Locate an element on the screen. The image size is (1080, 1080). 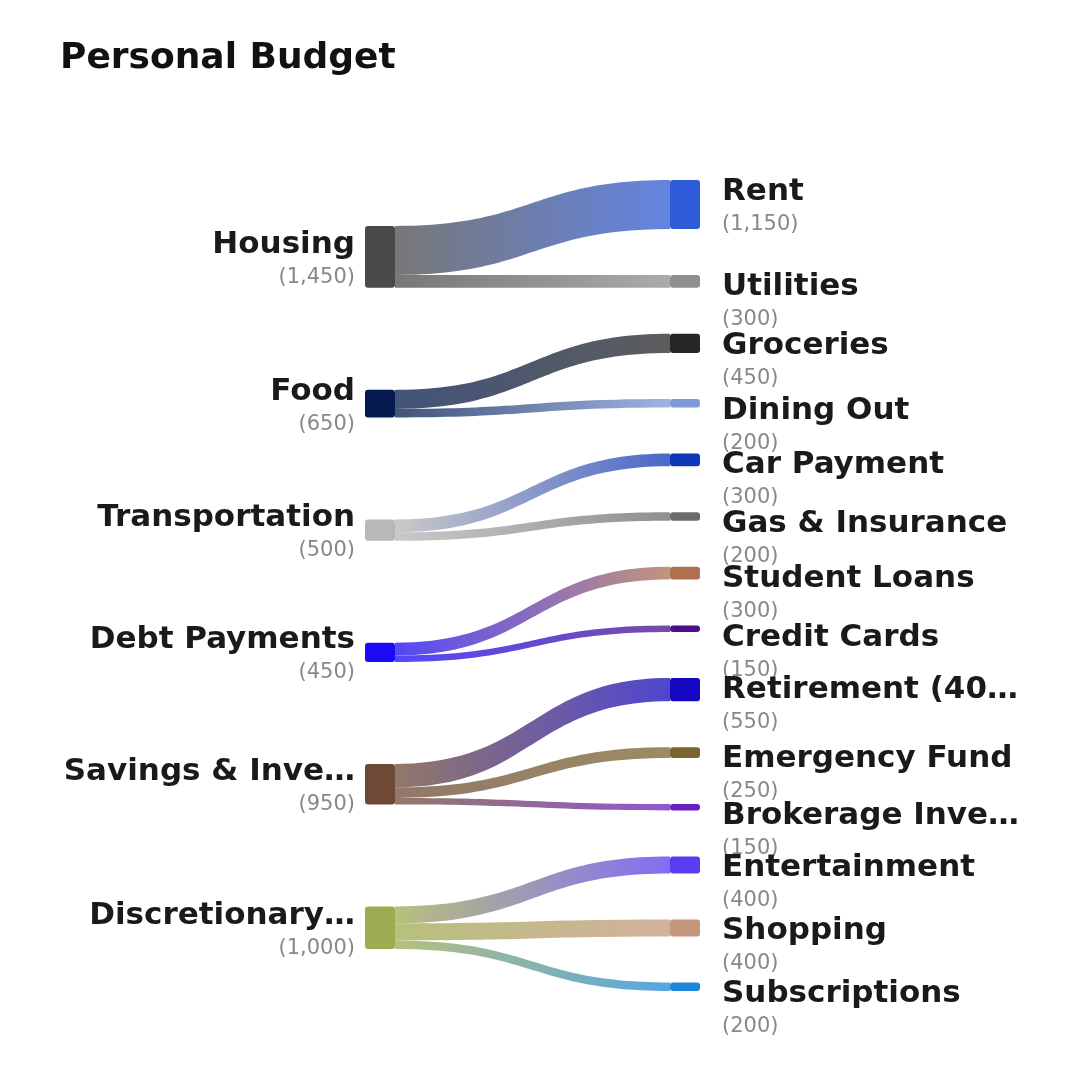
data-label: (1,150) is located at coordinates (760, 223).